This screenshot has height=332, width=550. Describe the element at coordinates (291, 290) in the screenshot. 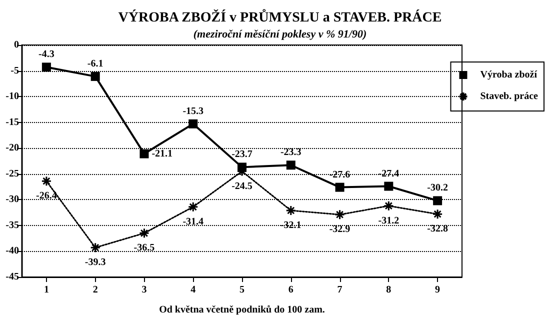

I see `x-tick-label: 6` at that location.